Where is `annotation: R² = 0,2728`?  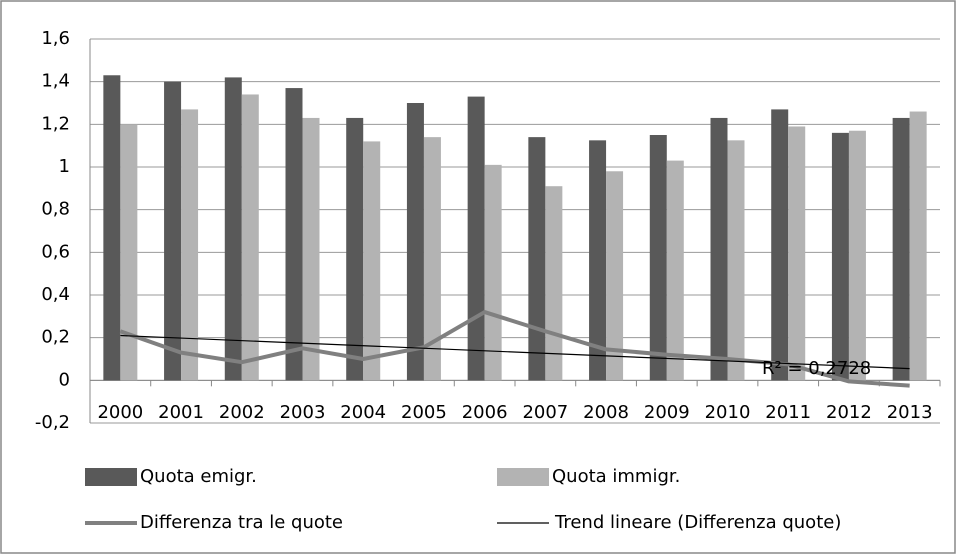
annotation: R² = 0,2728 is located at coordinates (816, 368).